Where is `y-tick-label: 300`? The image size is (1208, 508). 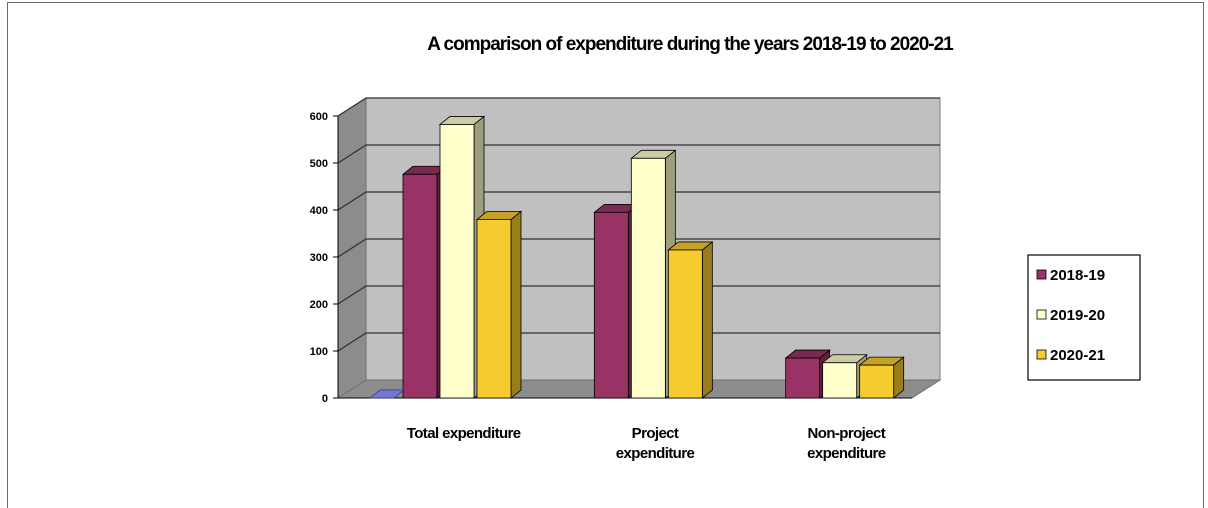
y-tick-label: 300 is located at coordinates (319, 258).